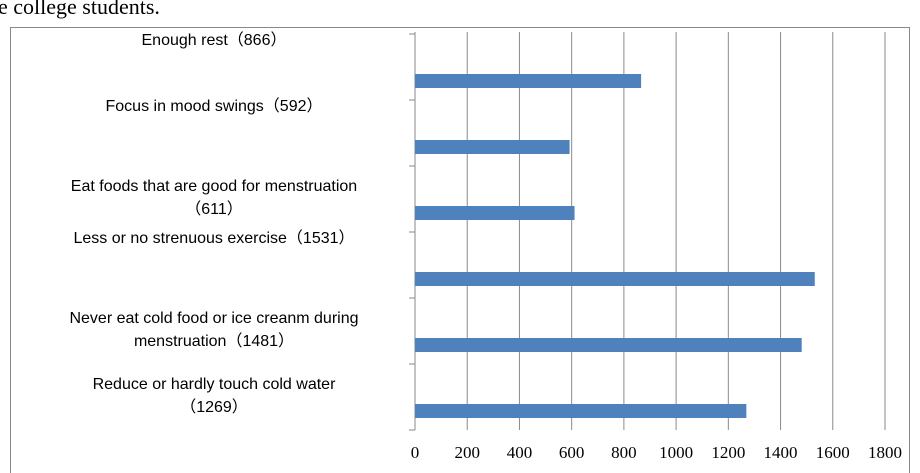 The height and width of the screenshot is (473, 920). What do you see at coordinates (214, 106) in the screenshot?
I see `category-label: Focus in mood swings（592）` at bounding box center [214, 106].